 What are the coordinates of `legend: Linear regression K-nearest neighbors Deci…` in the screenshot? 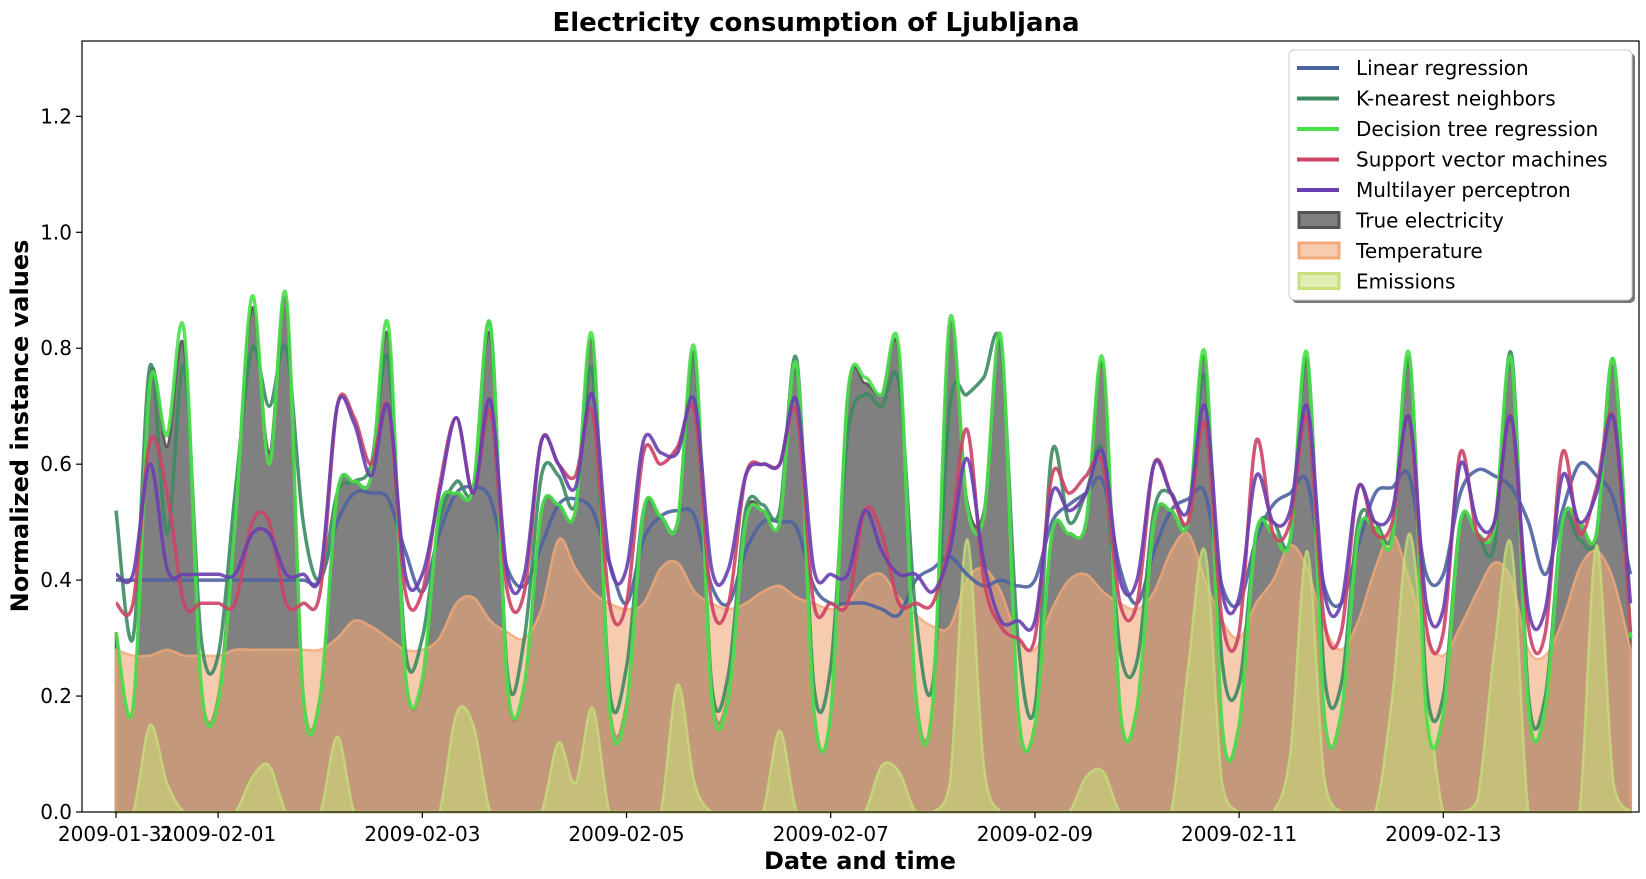 It's located at (1461, 176).